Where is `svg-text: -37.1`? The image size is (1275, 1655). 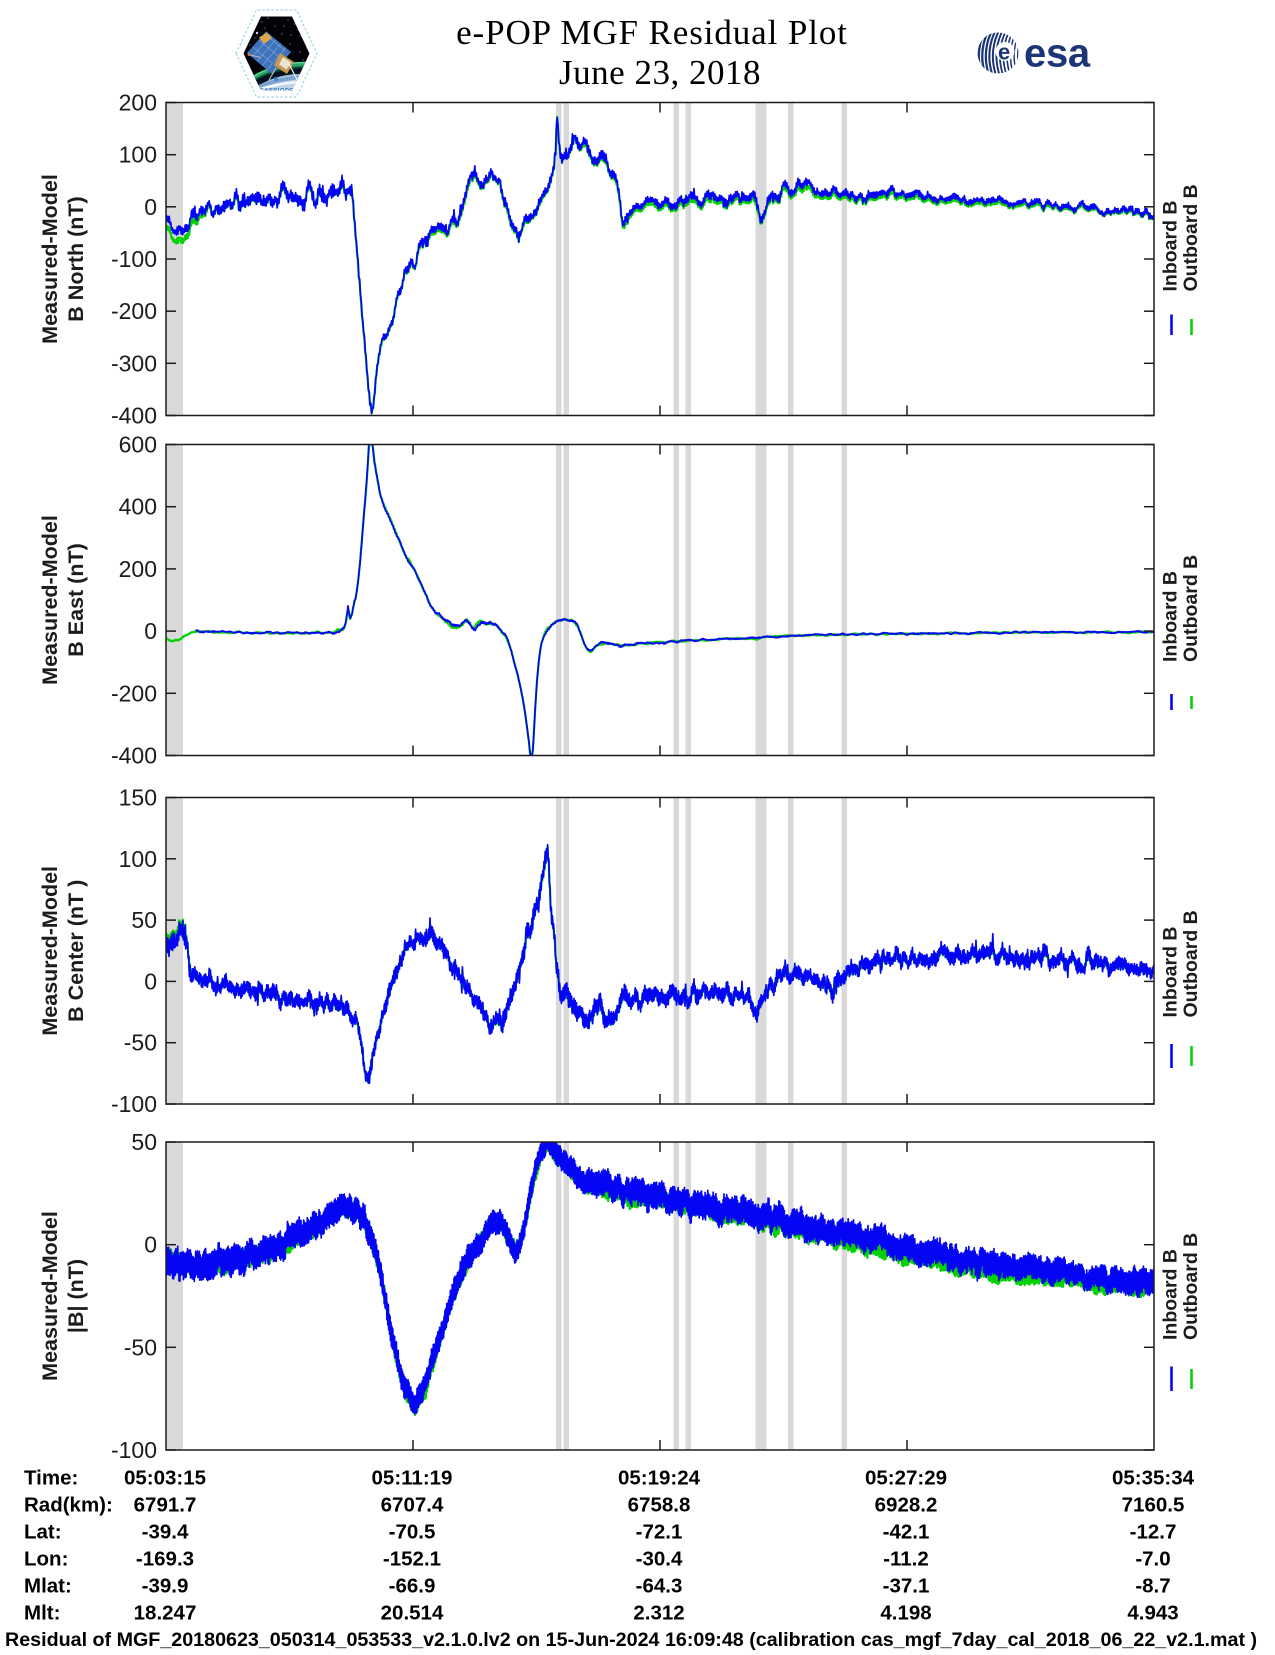 svg-text: -37.1 is located at coordinates (906, 1586).